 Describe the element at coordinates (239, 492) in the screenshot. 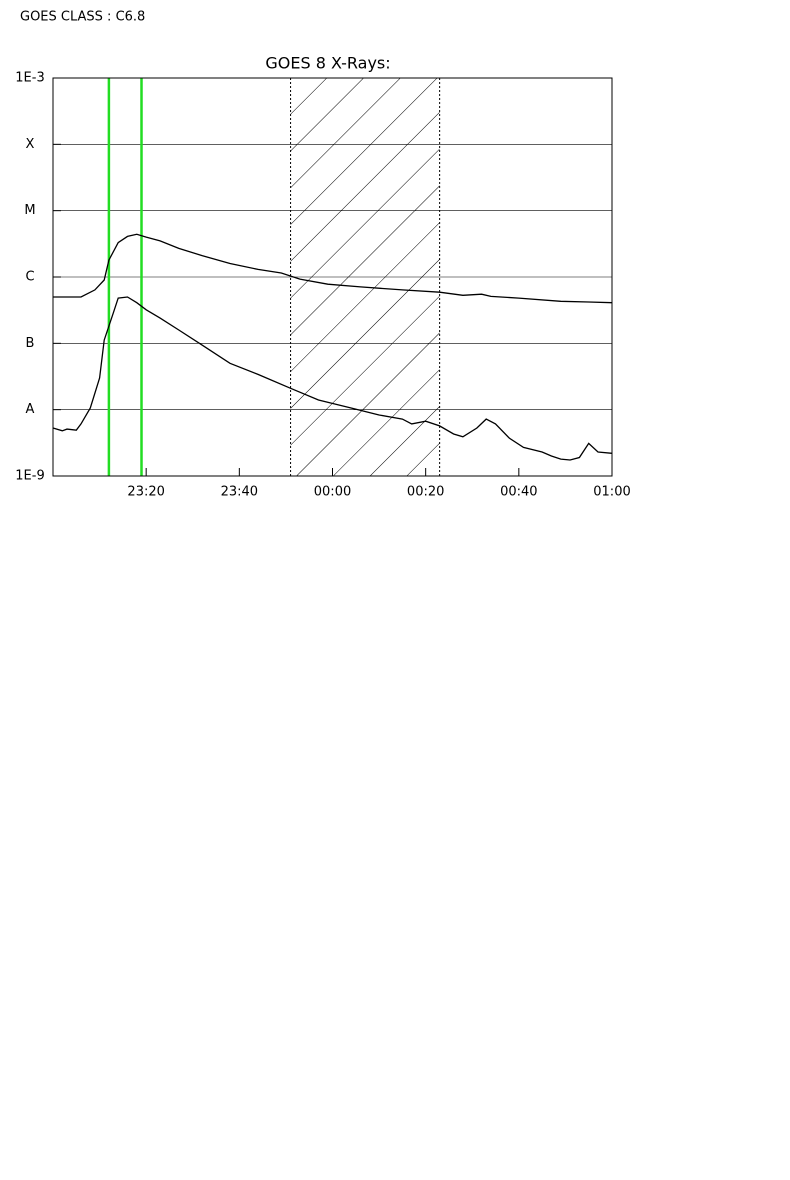

I see `x-tick-label: 23:40` at that location.